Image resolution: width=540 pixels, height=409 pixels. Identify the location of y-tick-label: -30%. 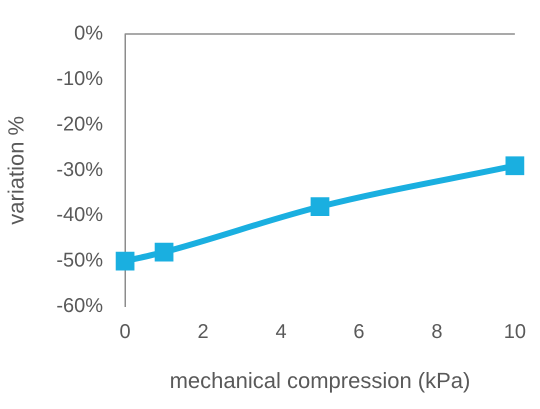
(80, 169).